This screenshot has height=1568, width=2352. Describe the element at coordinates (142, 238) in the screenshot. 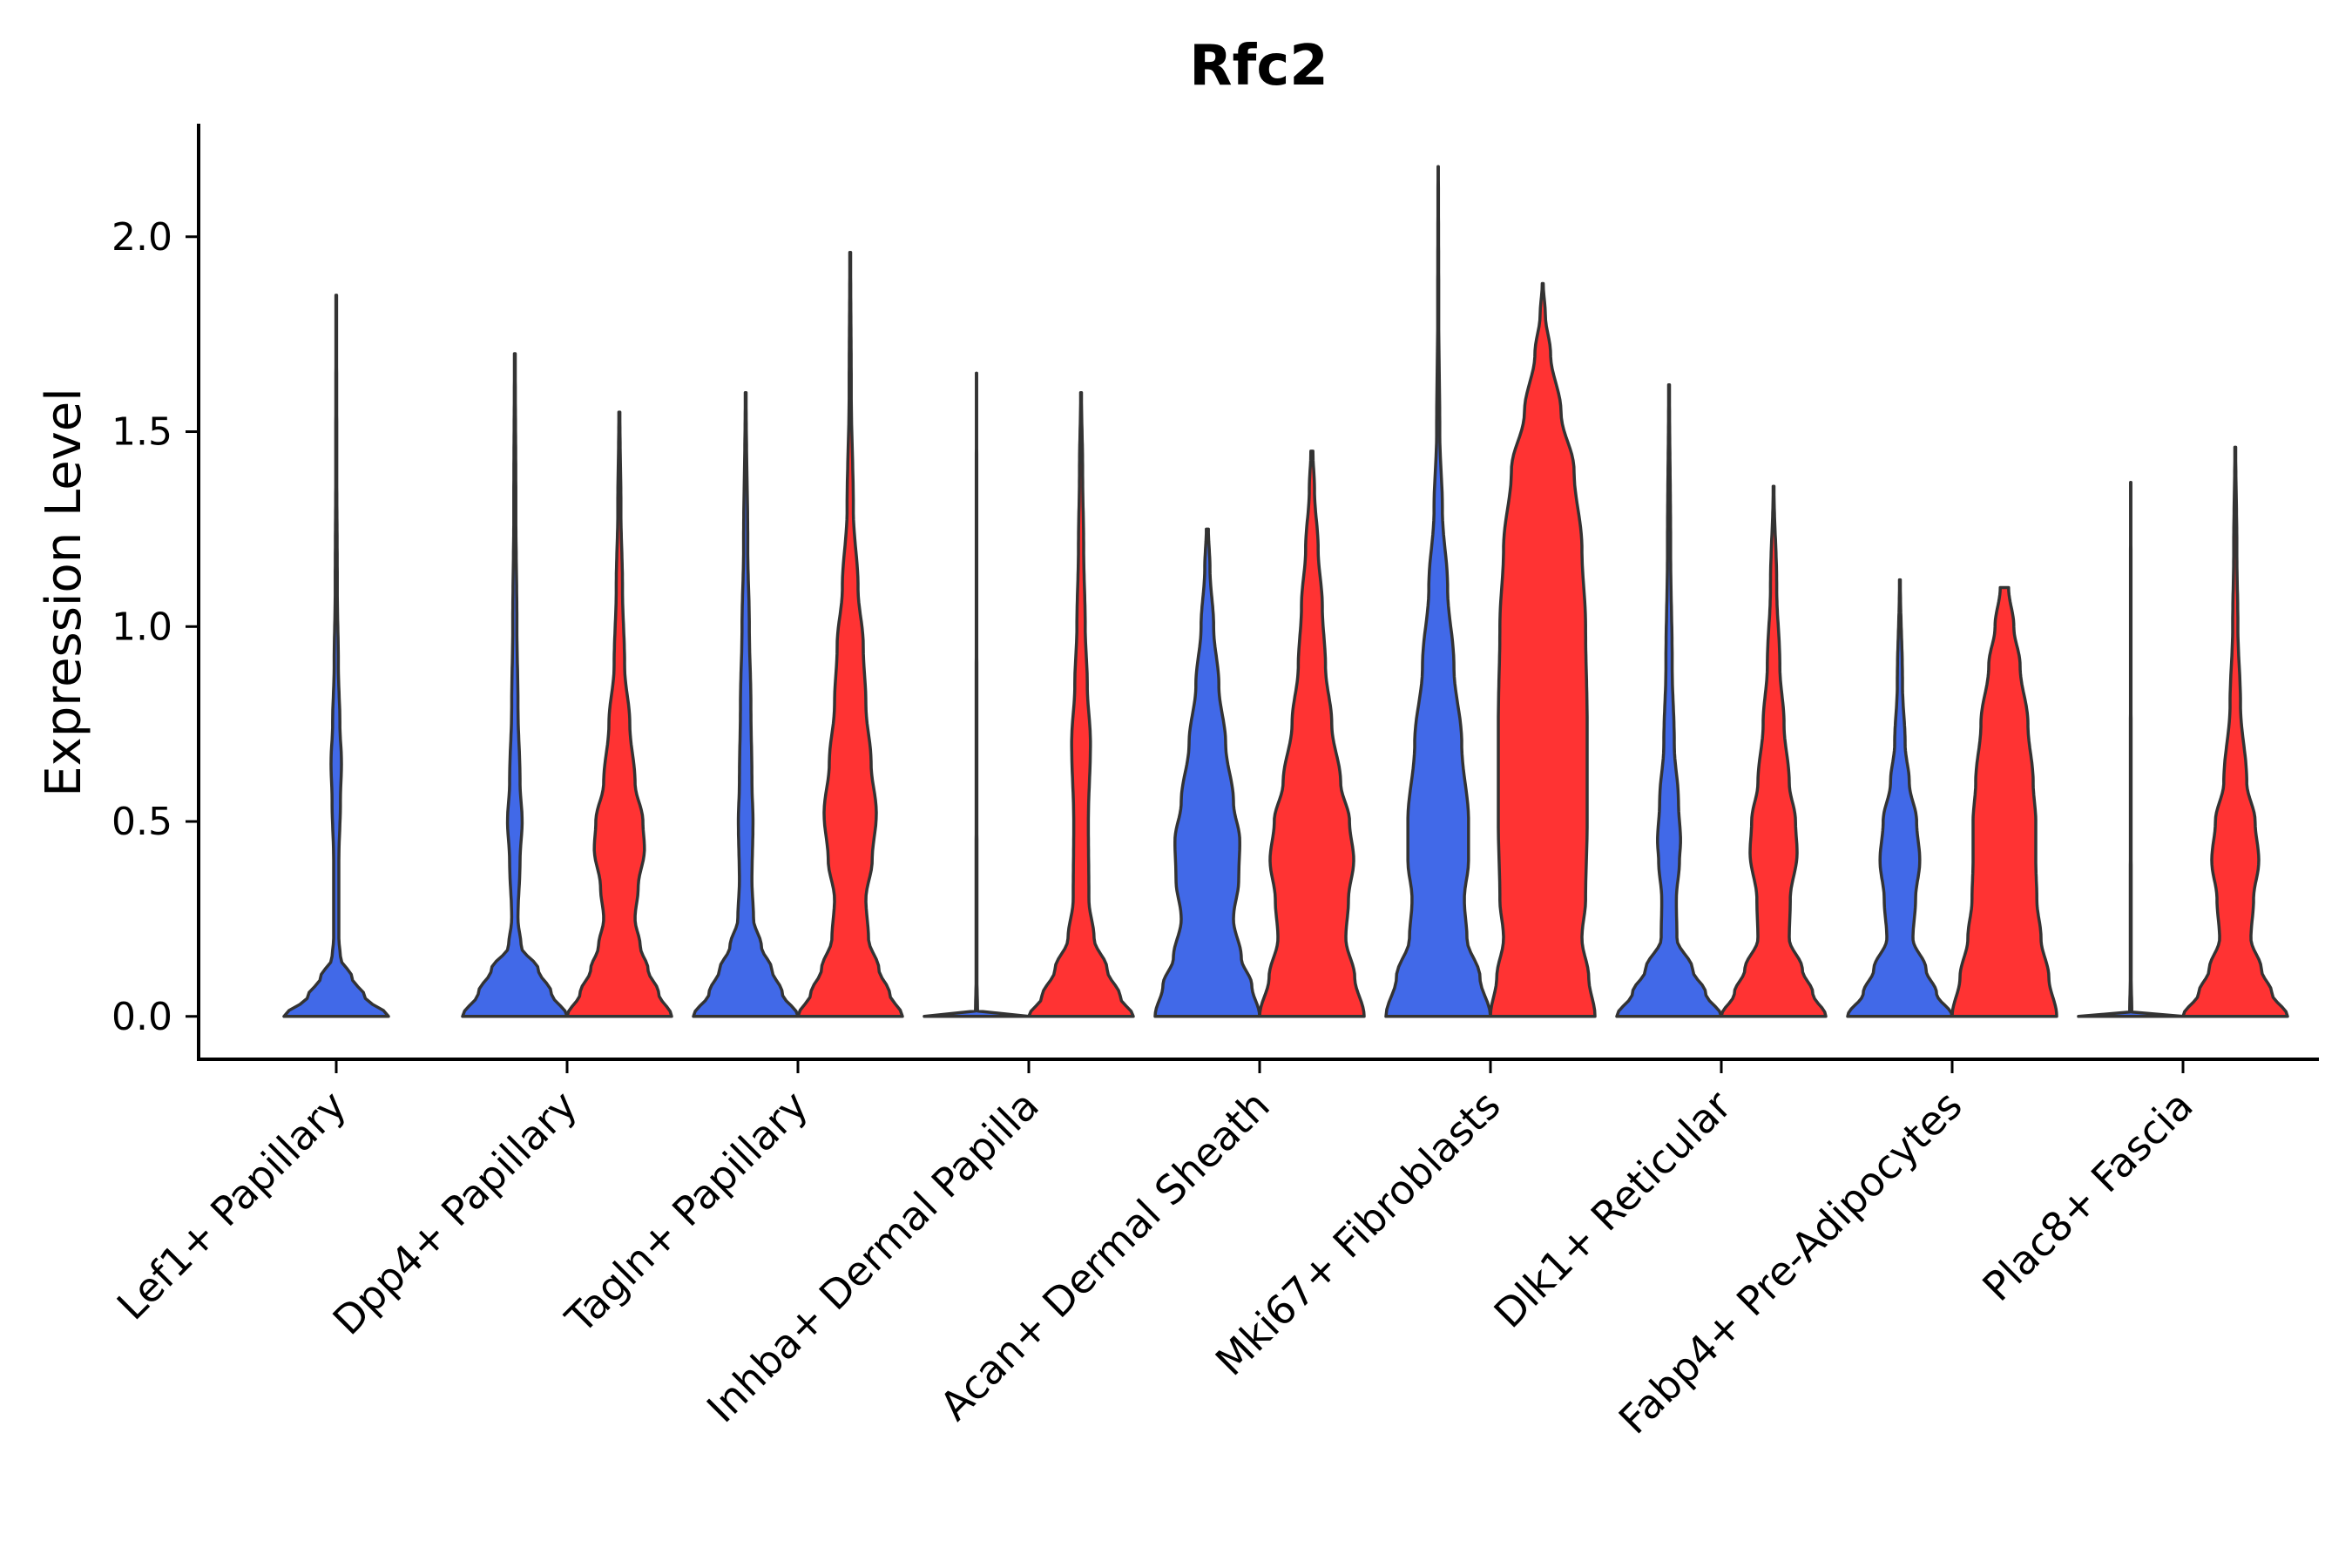

I see `y-tick-label: 2.0` at that location.